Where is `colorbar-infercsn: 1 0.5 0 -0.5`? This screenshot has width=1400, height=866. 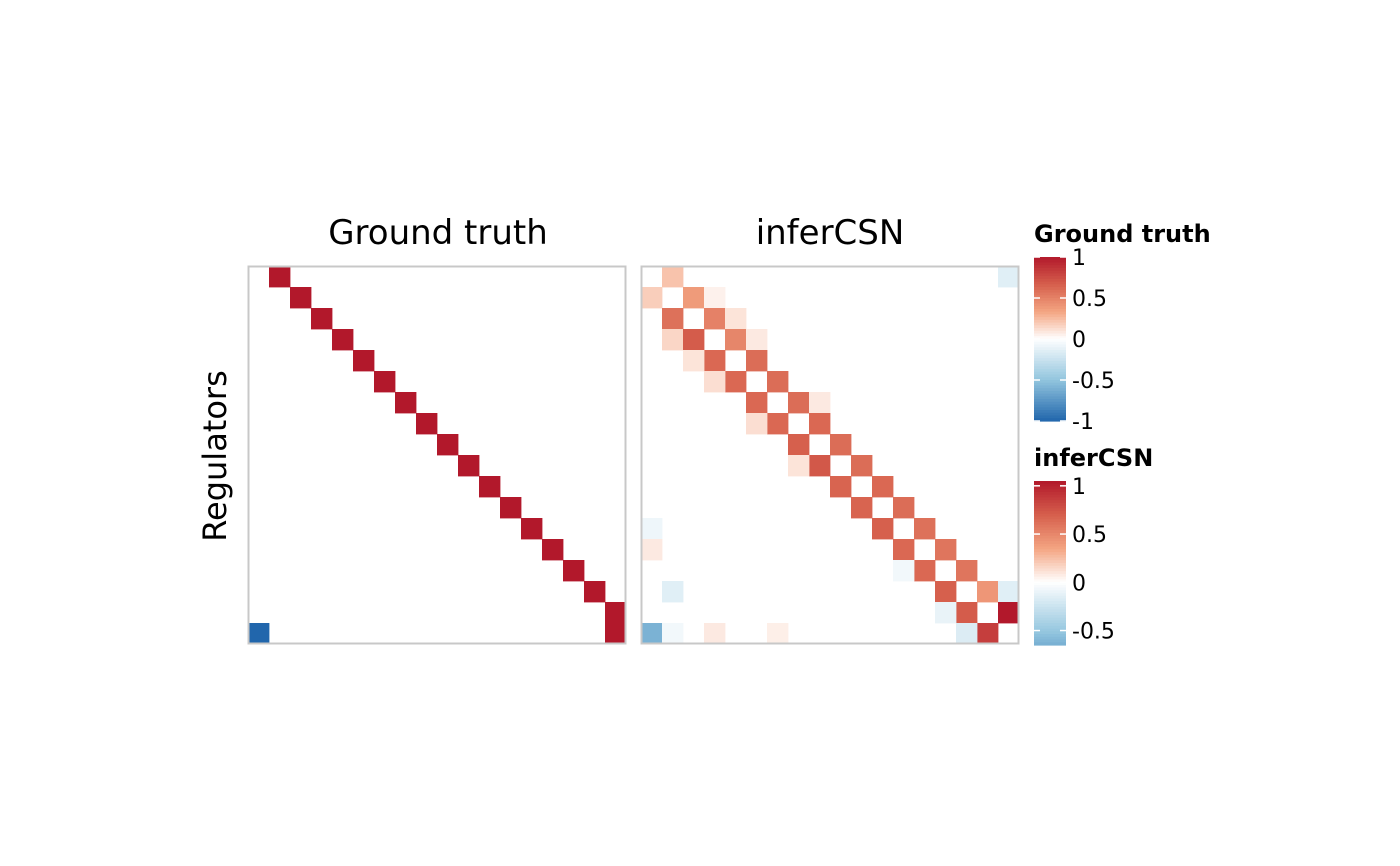 colorbar-infercsn: 1 0.5 0 -0.5 is located at coordinates (1074, 560).